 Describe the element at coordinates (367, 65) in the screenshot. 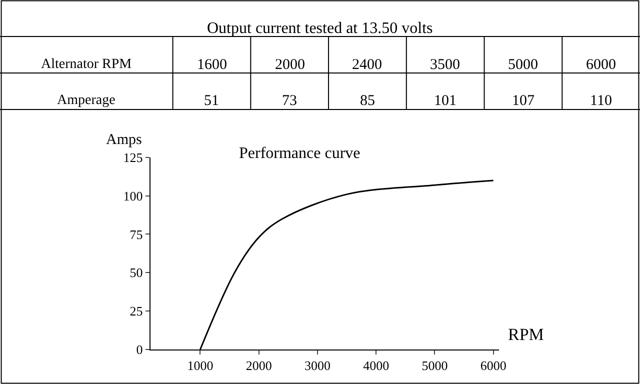

I see `category-label: 2400` at that location.